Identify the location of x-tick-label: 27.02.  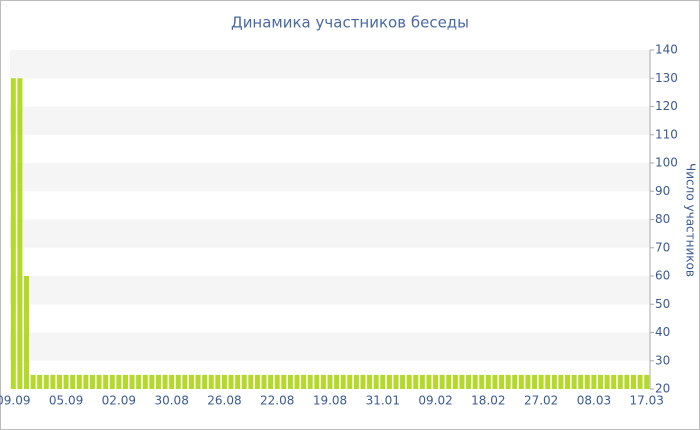
(541, 401).